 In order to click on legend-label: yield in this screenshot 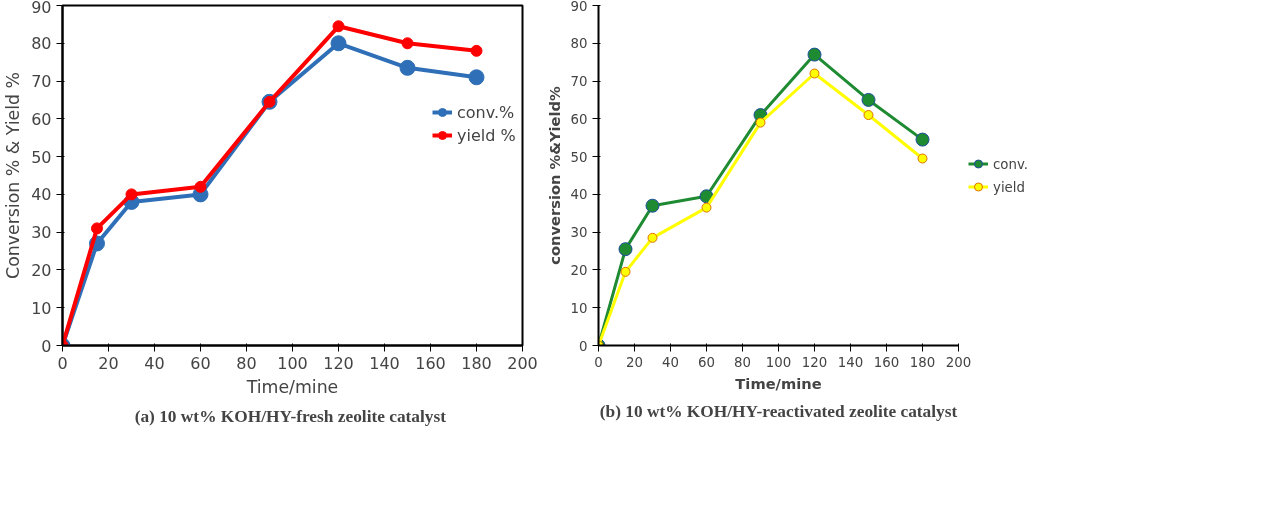, I will do `click(1009, 186)`.